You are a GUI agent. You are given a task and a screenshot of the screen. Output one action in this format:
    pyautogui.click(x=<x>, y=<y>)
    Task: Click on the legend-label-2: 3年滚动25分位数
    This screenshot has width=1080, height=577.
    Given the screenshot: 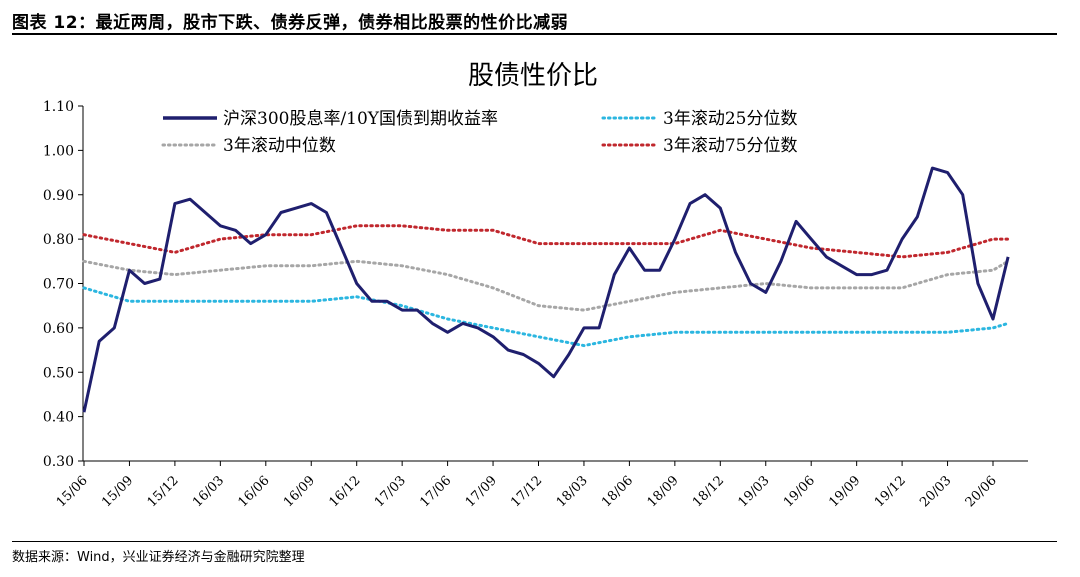 What is the action you would take?
    pyautogui.click(x=730, y=119)
    